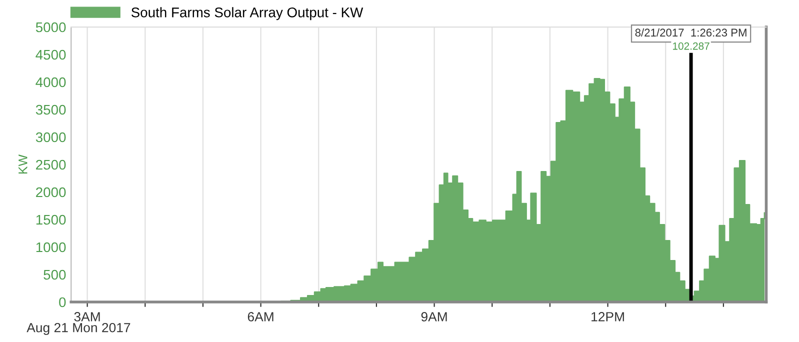 The image size is (799, 342). I want to click on y-tick-label: 1500, so click(51, 219).